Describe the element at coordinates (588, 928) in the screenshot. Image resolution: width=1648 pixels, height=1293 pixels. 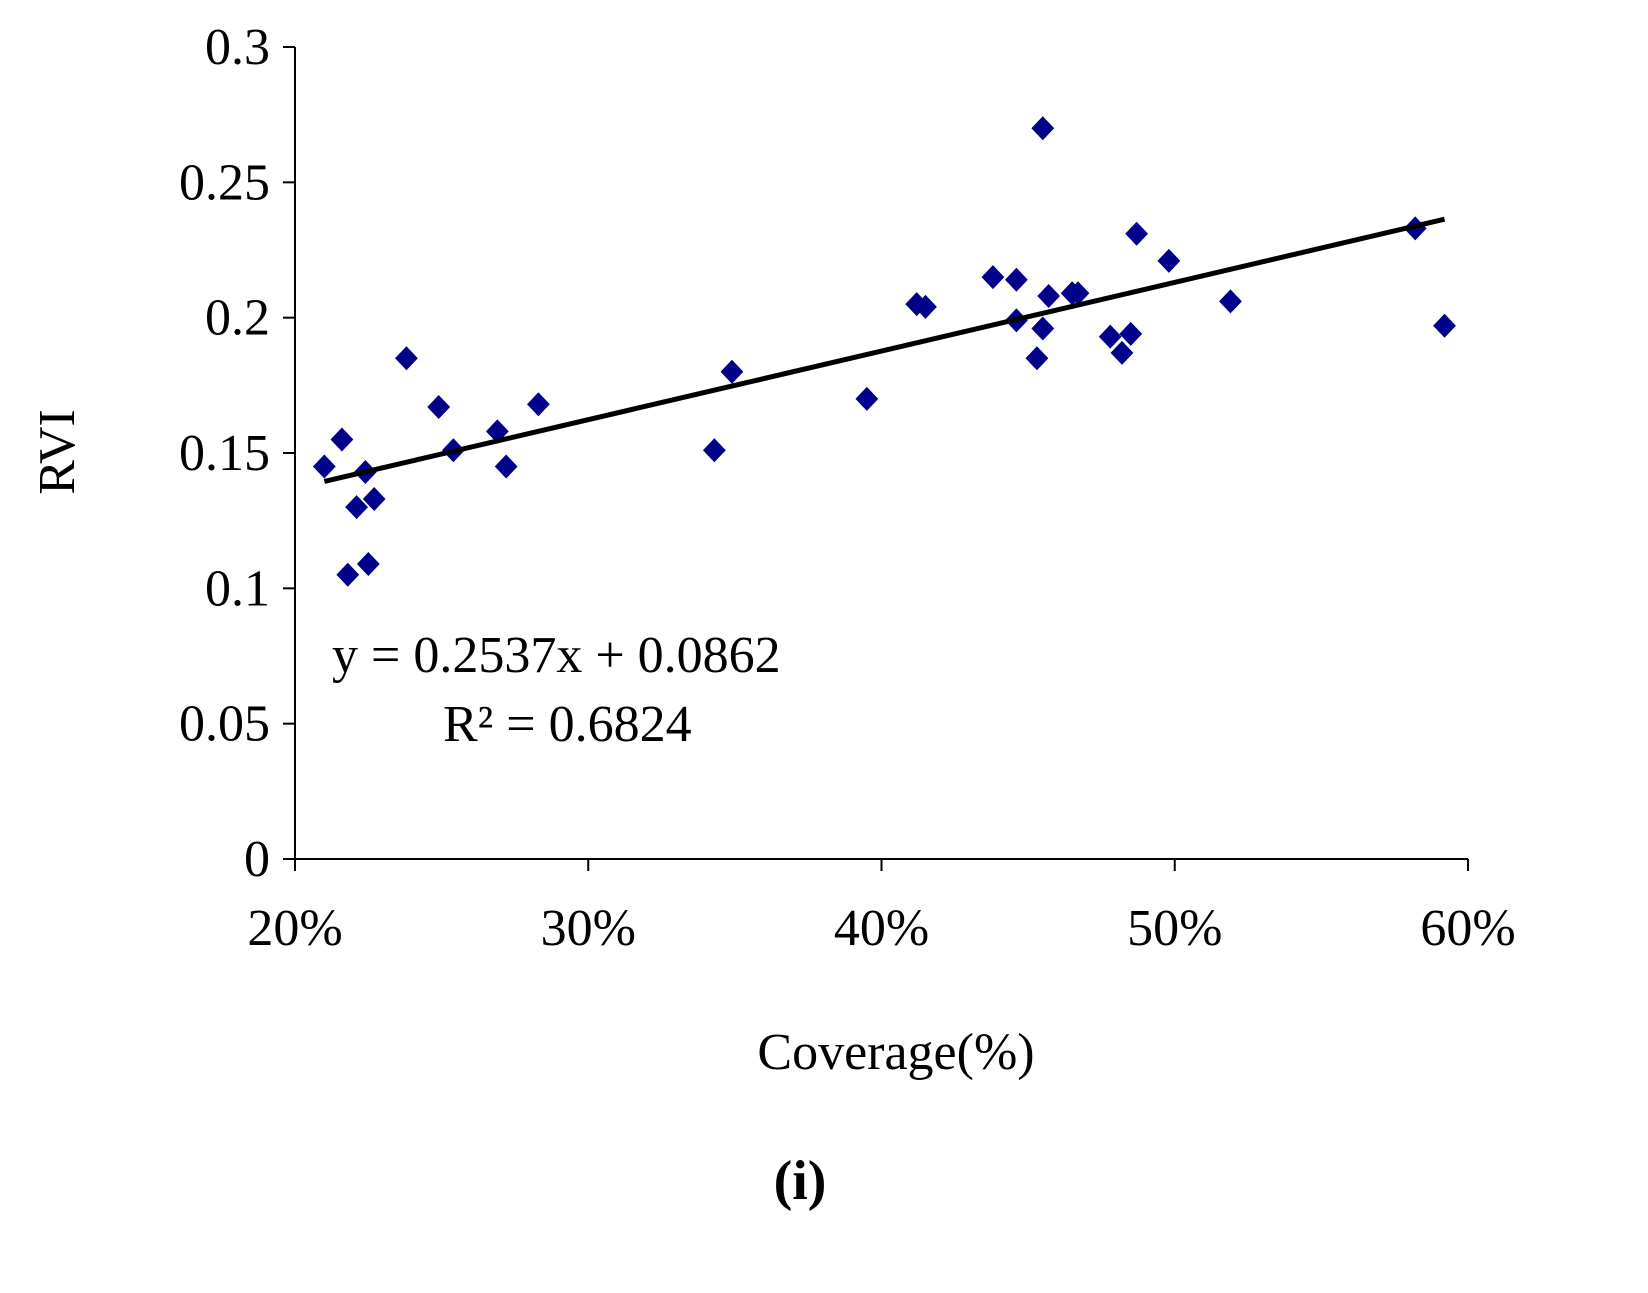
I see `x-tick-label: 30%` at that location.